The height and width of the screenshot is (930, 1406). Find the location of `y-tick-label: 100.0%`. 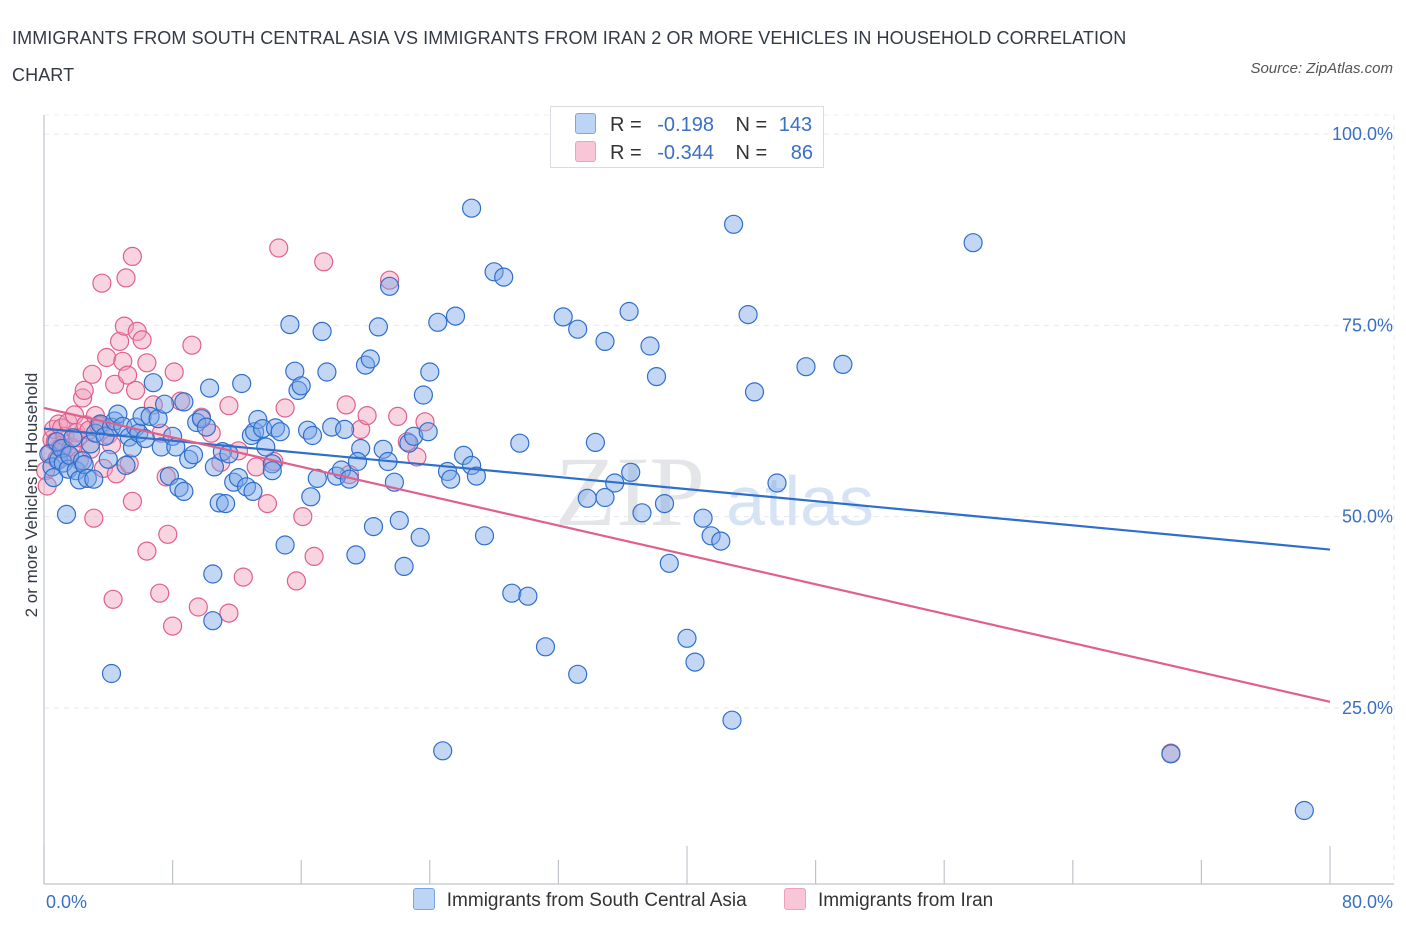

y-tick-label: 100.0% is located at coordinates (1362, 134).